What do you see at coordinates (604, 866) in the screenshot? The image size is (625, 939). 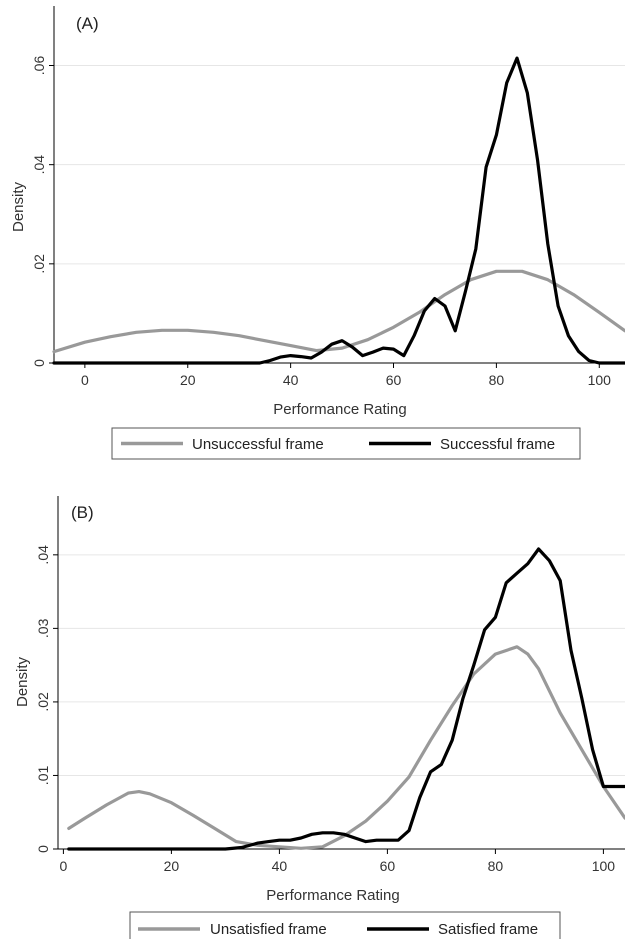 I see `panel-b-x-tick-label: 100` at bounding box center [604, 866].